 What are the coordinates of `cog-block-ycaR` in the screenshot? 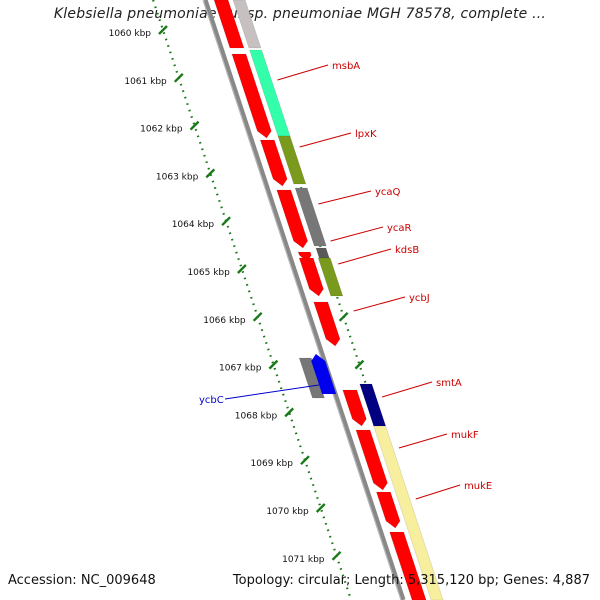 It's located at (322, 253).